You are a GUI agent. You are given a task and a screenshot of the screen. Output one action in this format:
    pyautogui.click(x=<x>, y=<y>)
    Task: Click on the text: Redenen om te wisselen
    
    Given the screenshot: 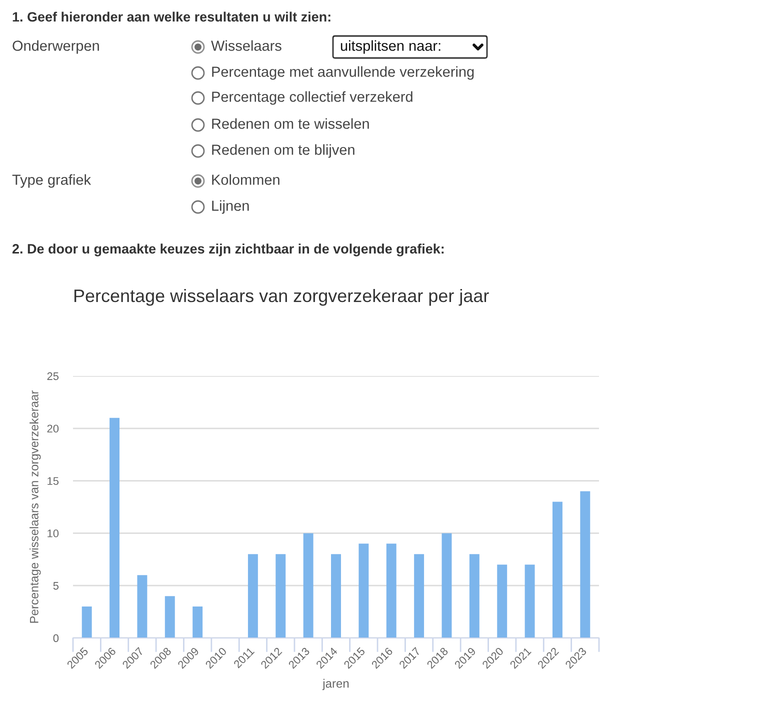 What is the action you would take?
    pyautogui.click(x=290, y=123)
    